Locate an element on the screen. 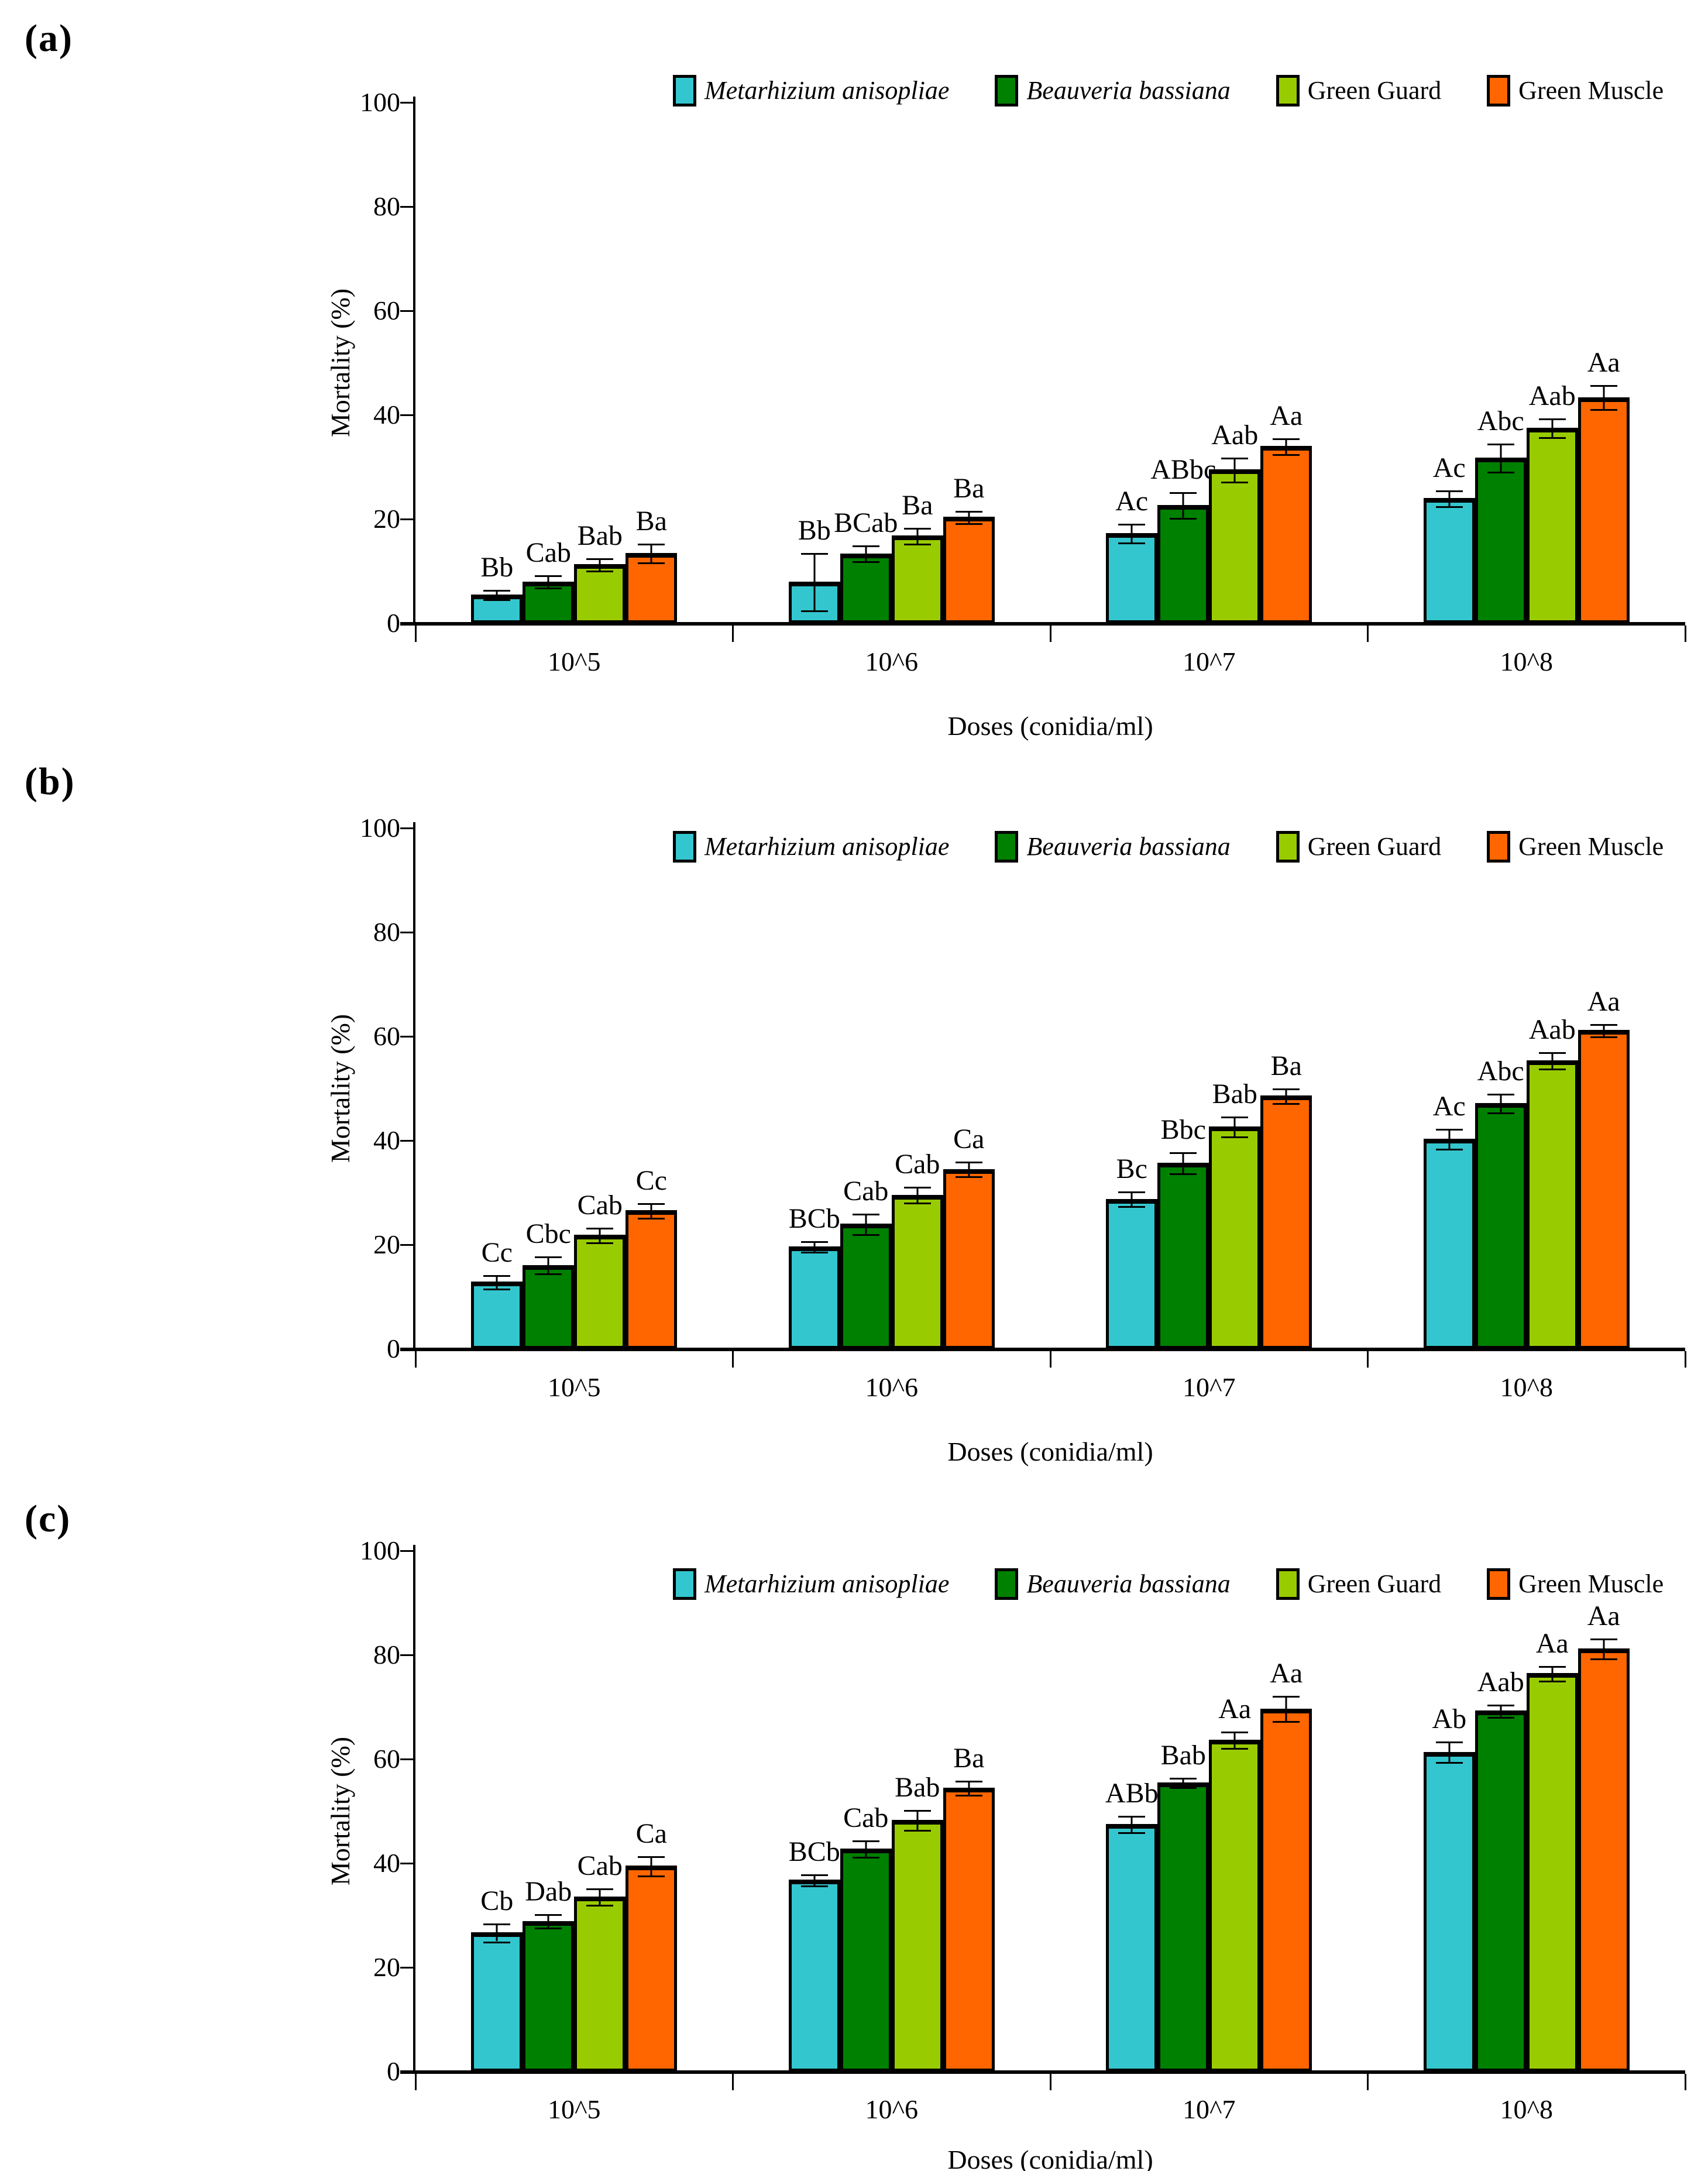  legend-item: Beauveria bassiana is located at coordinates (1113, 91).